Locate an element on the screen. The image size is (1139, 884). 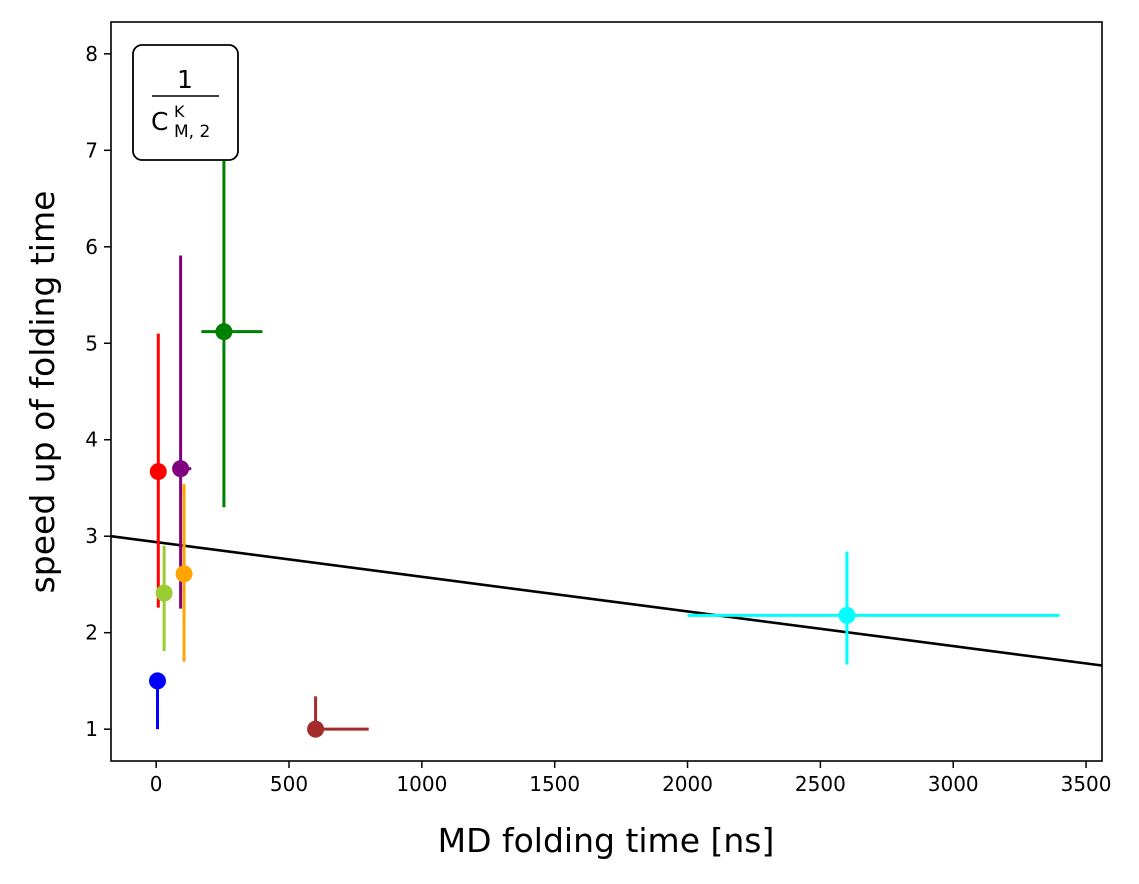
legend-frame is located at coordinates (185, 102).